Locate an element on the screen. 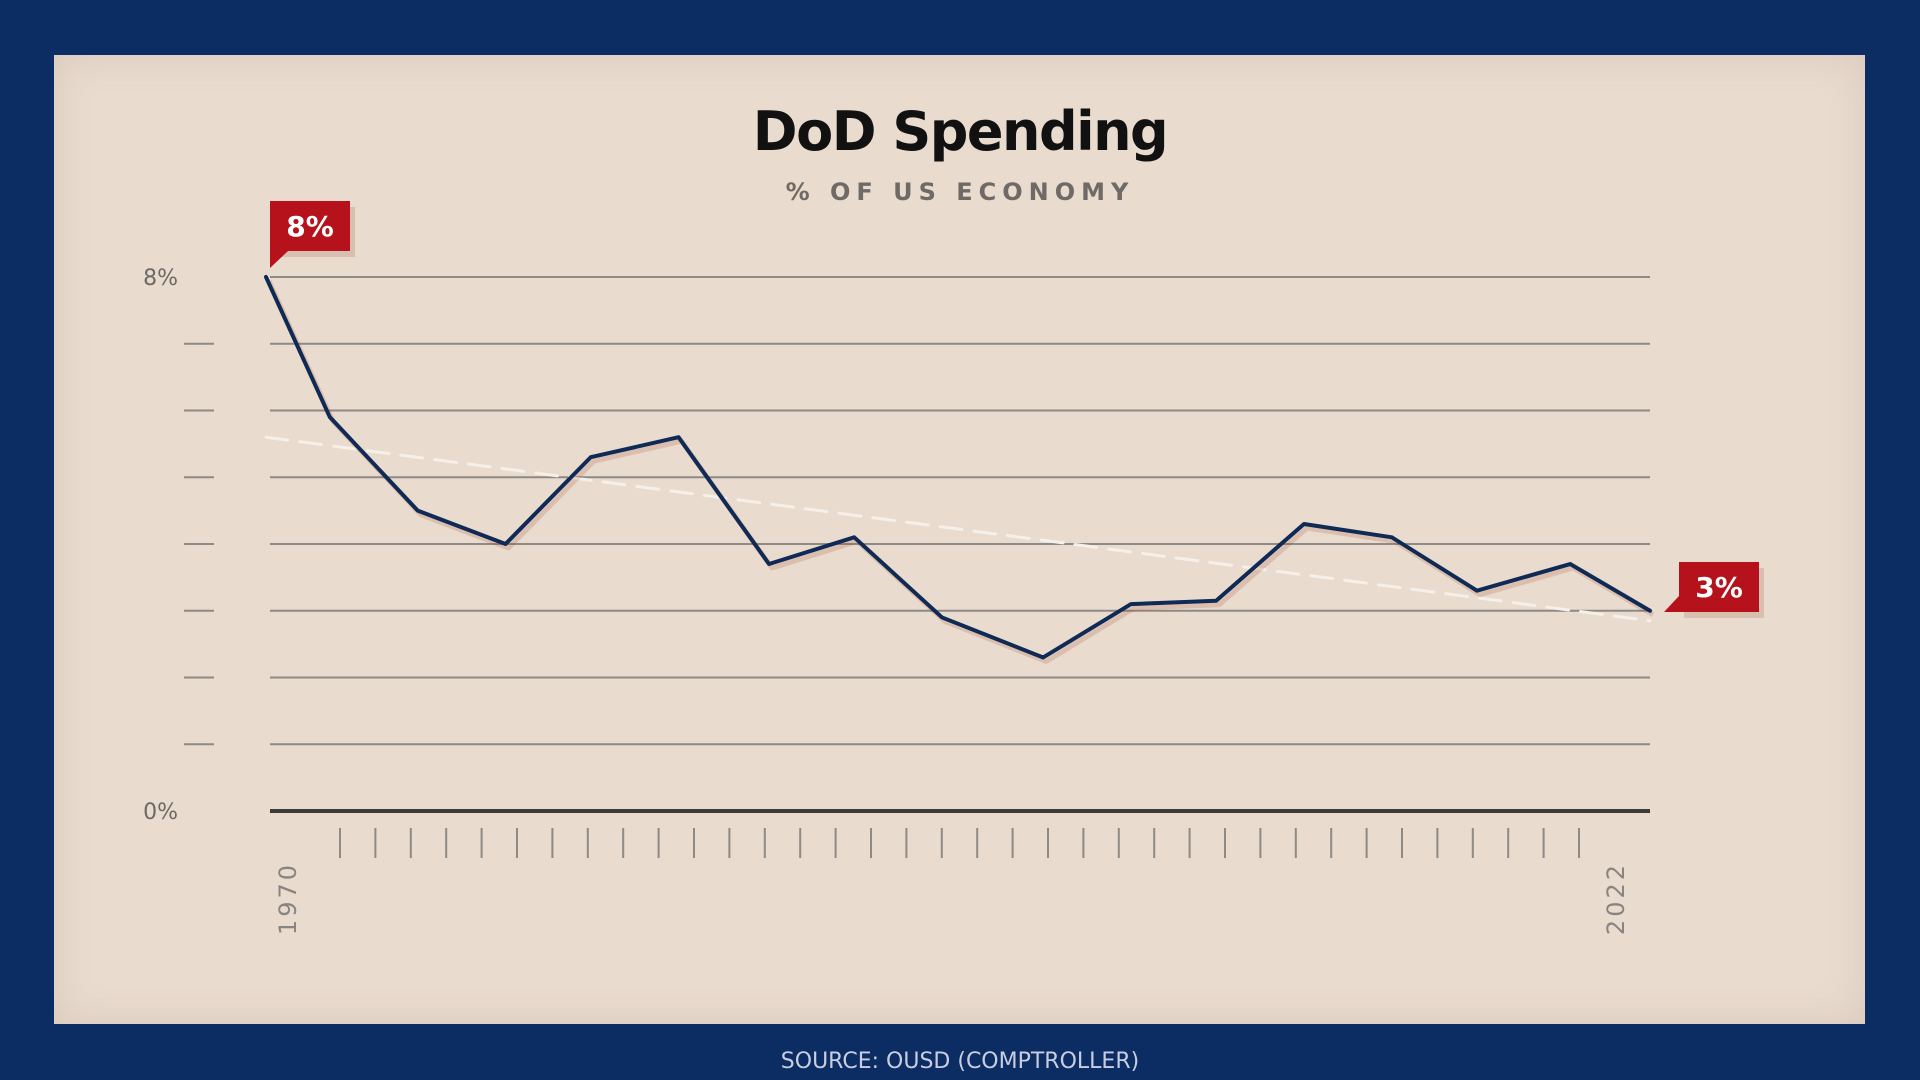 The image size is (1920, 1080). chart-title: DoD Spending is located at coordinates (960, 131).